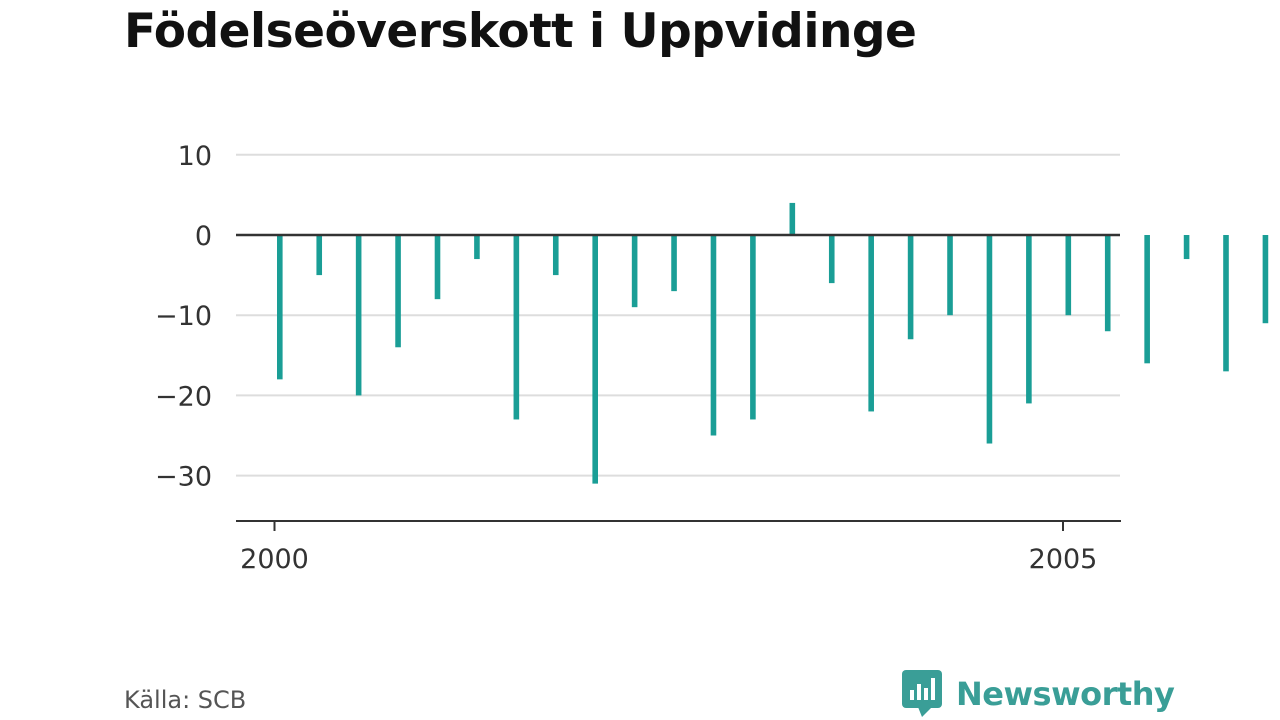  What do you see at coordinates (203, 236) in the screenshot?
I see `y-tick-label: 0` at bounding box center [203, 236].